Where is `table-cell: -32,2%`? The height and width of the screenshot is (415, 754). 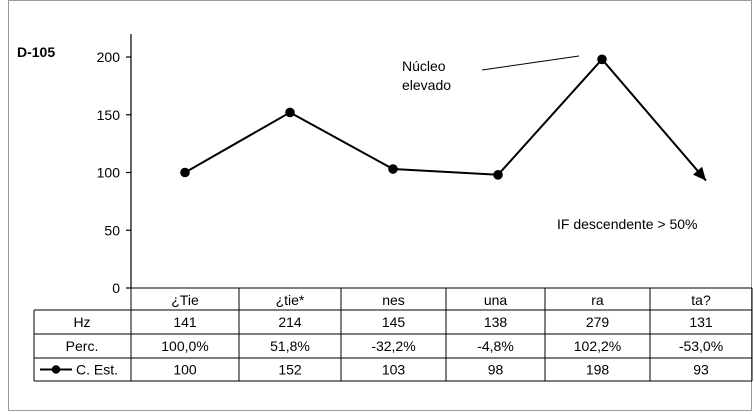 table-cell: -32,2% is located at coordinates (393, 346).